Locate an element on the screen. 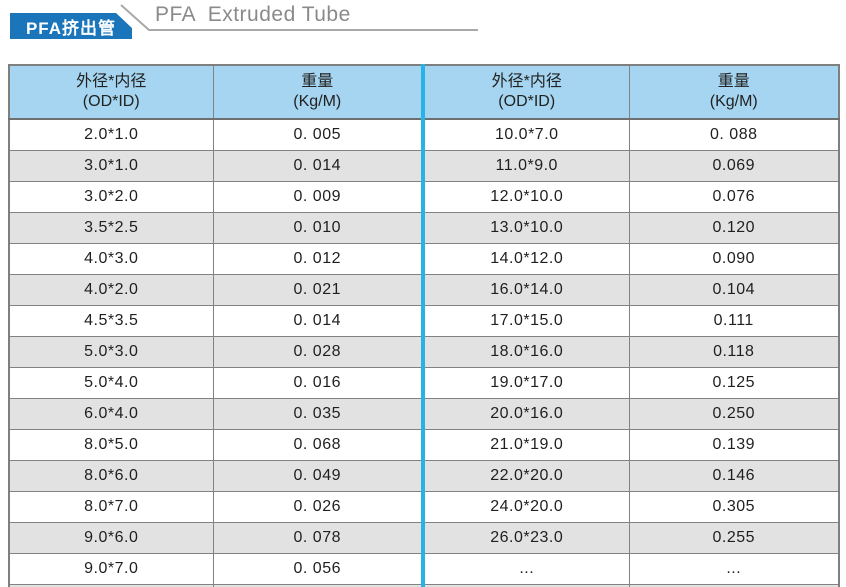  weight-cell: 0.118 is located at coordinates (734, 352).